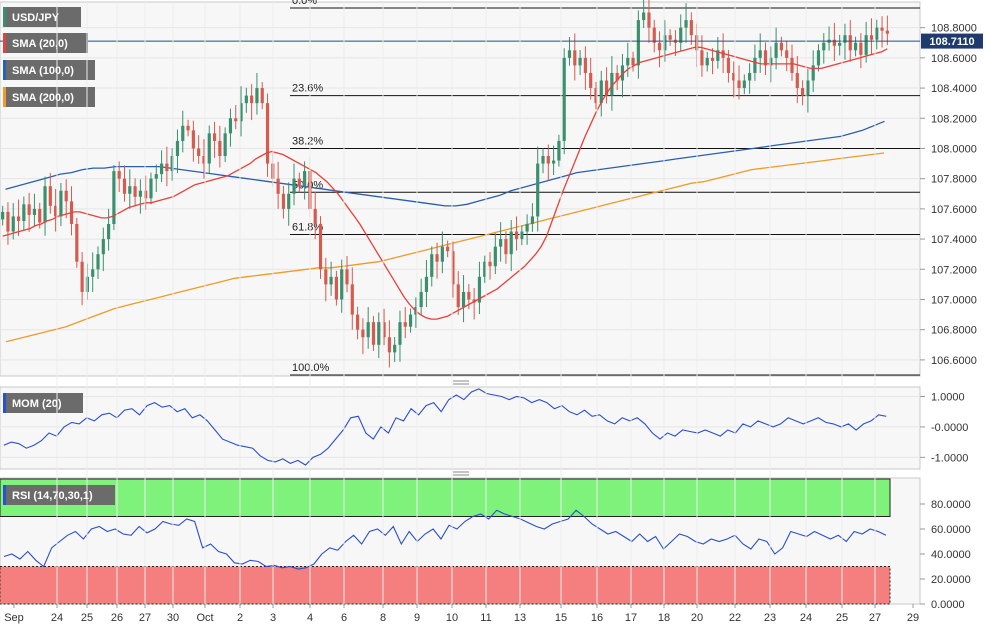  What do you see at coordinates (304, 3) in the screenshot?
I see `fib-level-label: 0.0%` at bounding box center [304, 3].